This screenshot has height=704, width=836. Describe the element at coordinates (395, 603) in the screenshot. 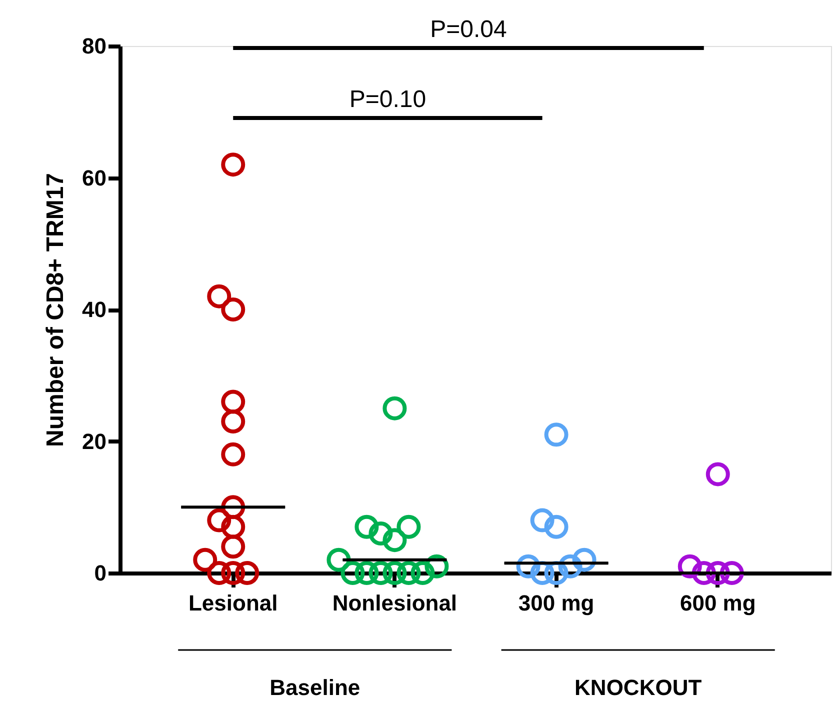

I see `x-tick-label: Nonlesional` at that location.